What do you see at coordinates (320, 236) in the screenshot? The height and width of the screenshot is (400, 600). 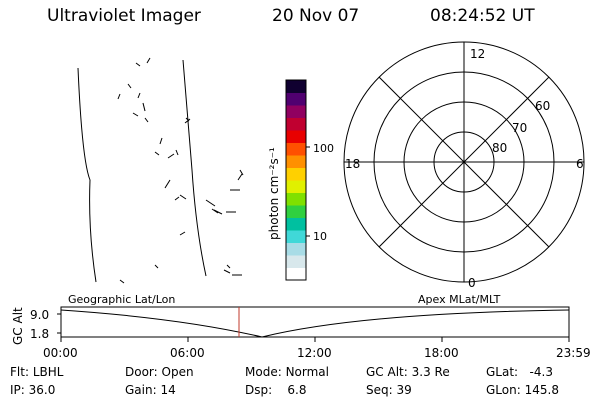 I see `colorbar-tick-label-10: 10` at bounding box center [320, 236].